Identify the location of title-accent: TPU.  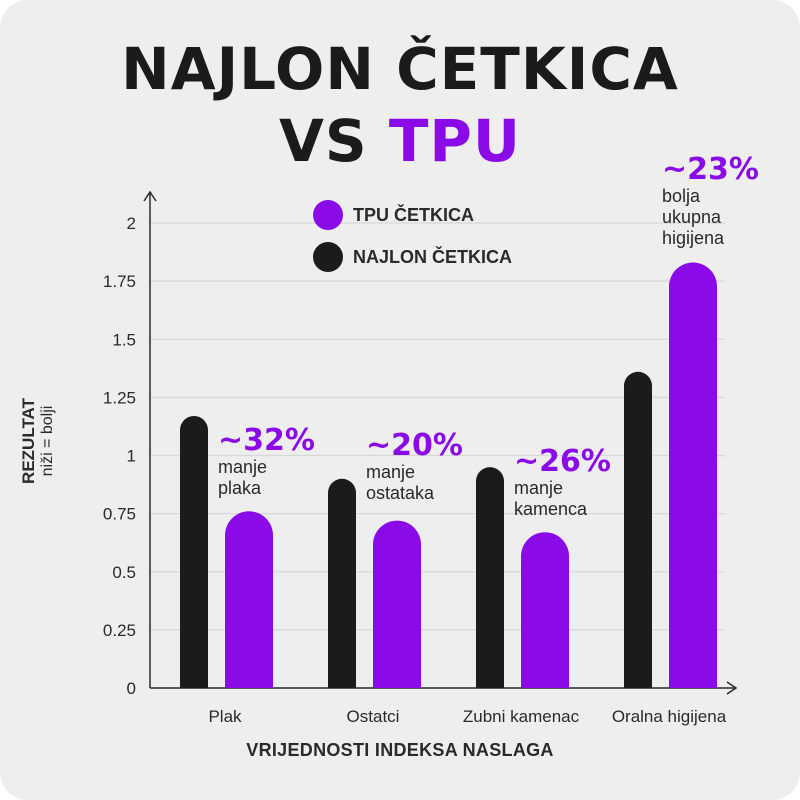
(455, 141).